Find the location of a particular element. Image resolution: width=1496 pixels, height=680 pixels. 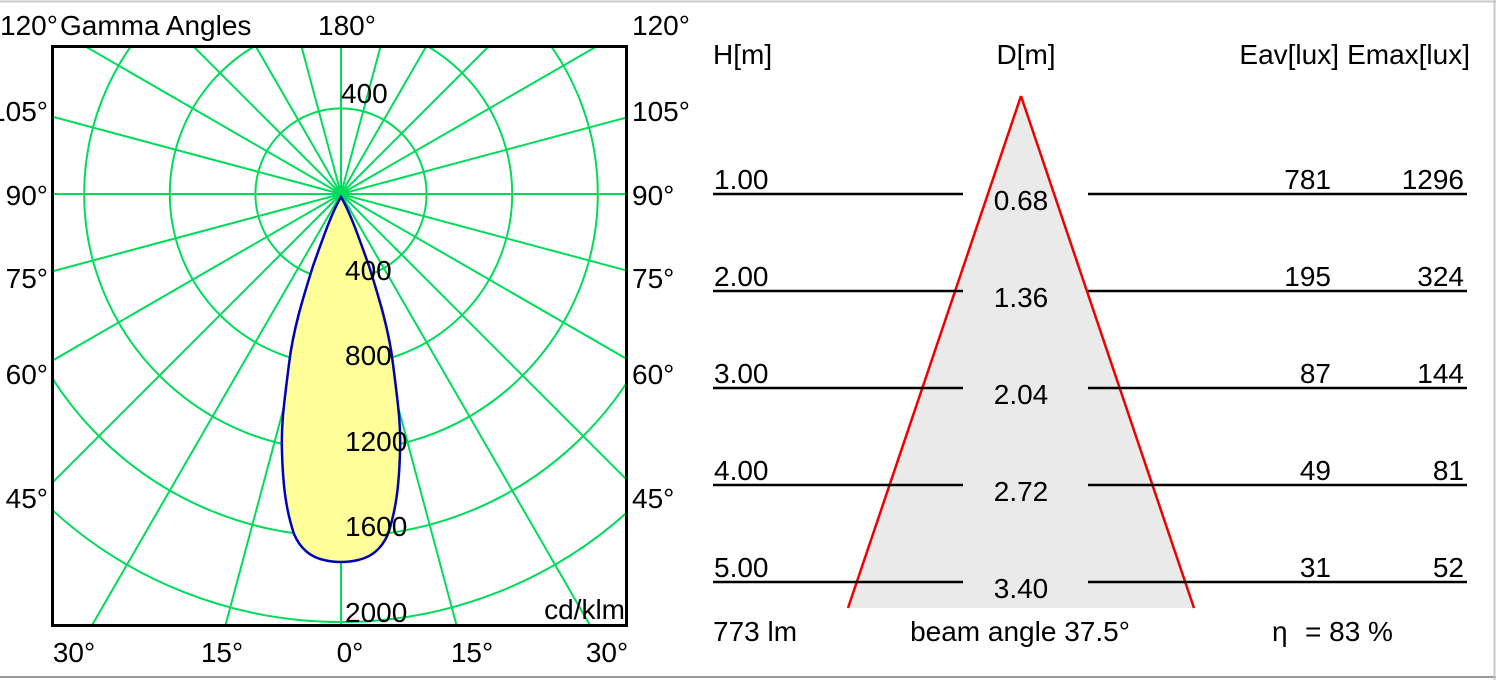

col-header-d: D[m] is located at coordinates (1025, 54).